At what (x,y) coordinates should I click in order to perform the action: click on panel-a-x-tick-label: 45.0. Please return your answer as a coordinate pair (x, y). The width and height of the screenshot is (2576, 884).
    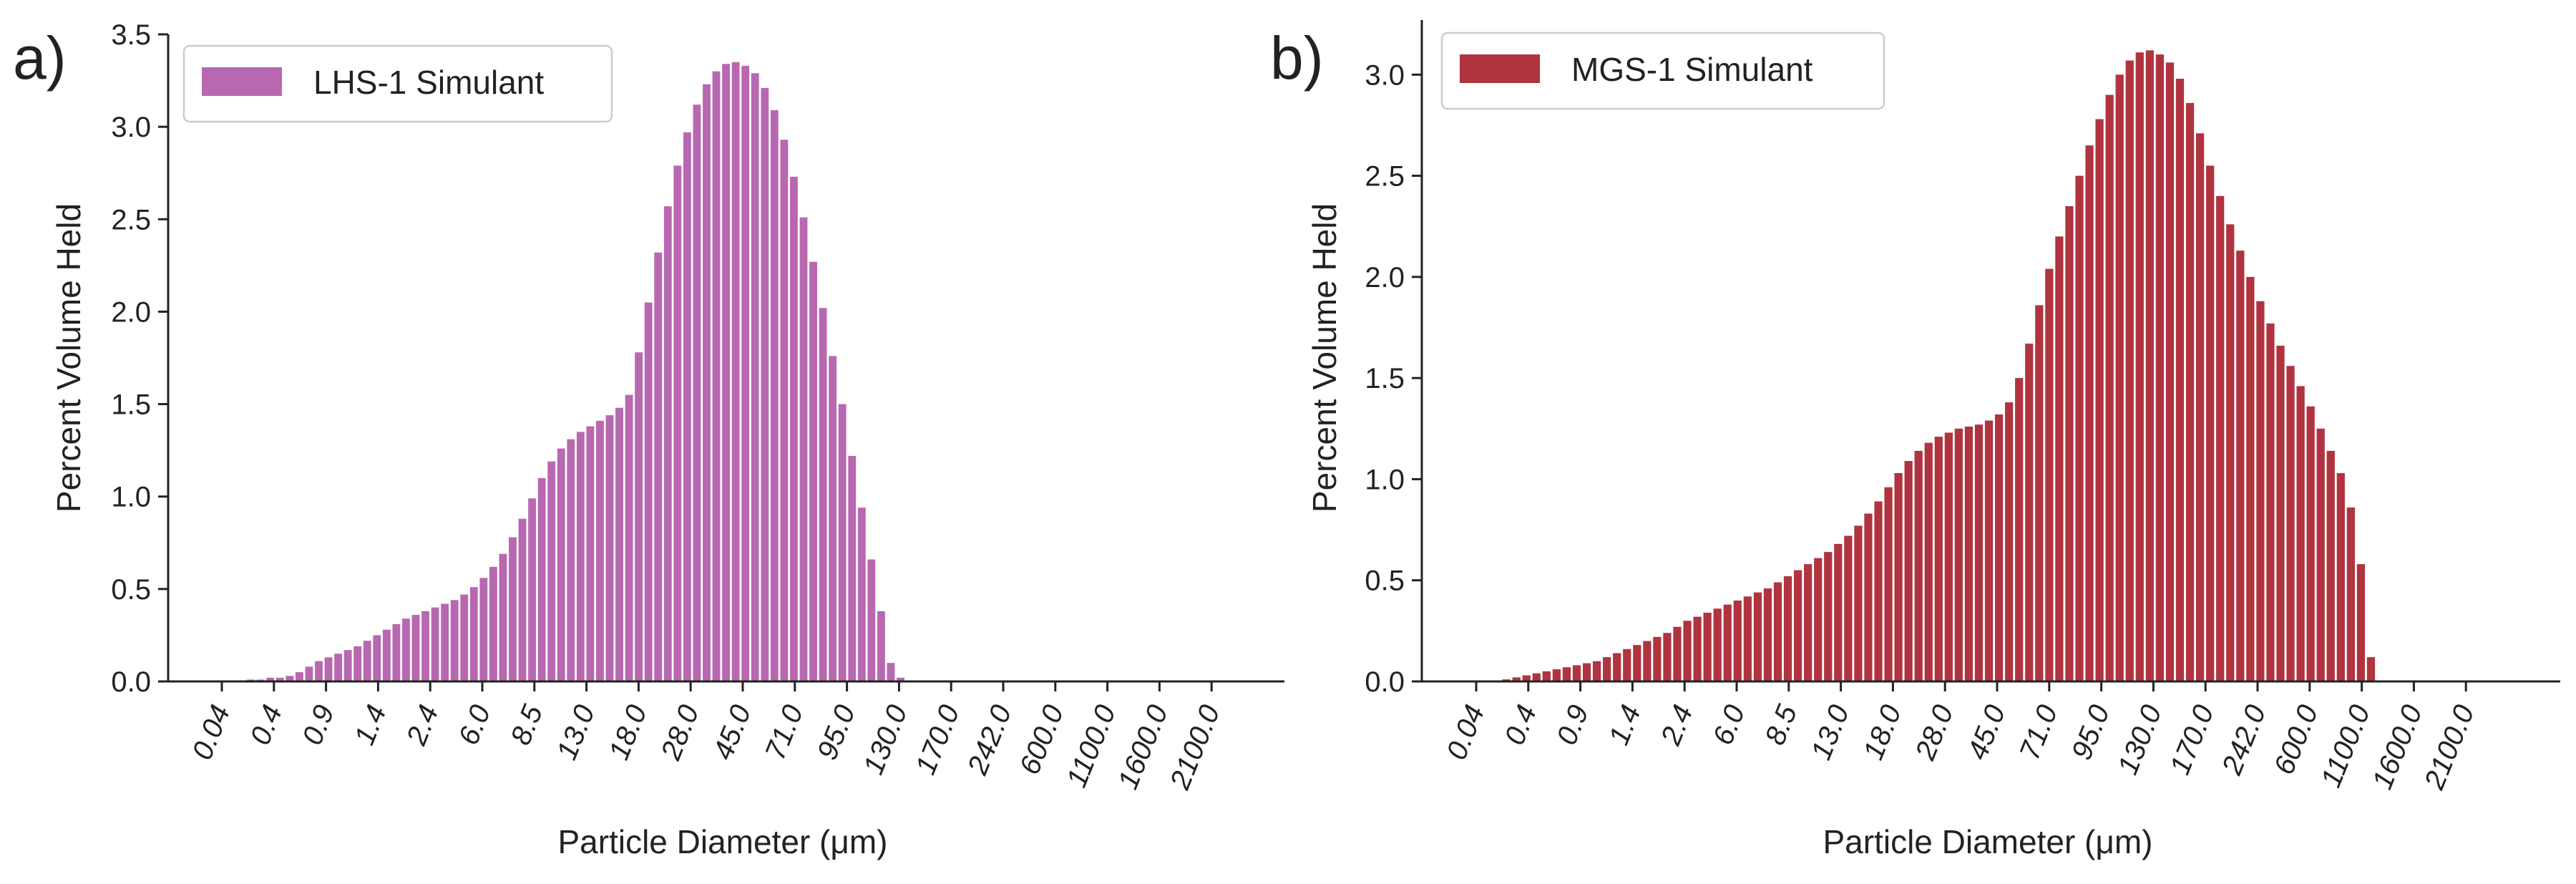
    Looking at the image, I should click on (732, 732).